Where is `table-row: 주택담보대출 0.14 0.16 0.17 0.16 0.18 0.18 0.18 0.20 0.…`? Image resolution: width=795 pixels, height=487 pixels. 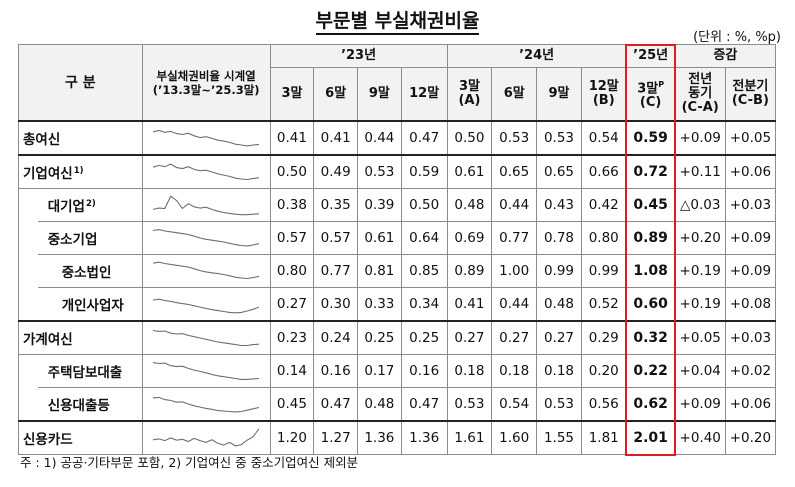
table-row: 주택담보대출 0.14 0.16 0.17 0.16 0.18 0.18 0.18 0.20 0.… is located at coordinates (397, 371).